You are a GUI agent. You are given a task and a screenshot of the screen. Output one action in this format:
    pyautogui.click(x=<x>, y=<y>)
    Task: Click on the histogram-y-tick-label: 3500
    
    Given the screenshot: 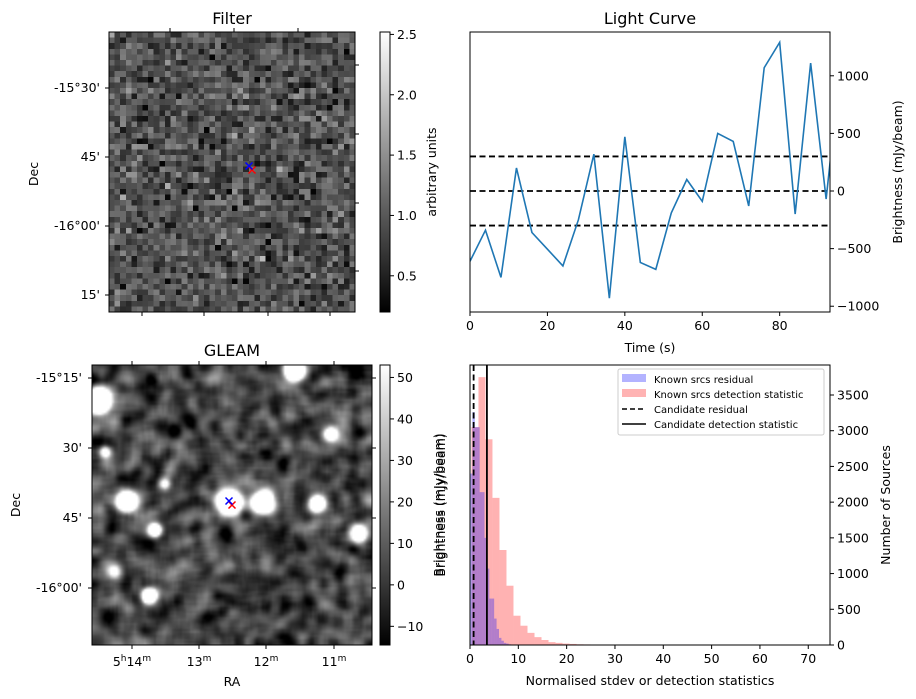 What is the action you would take?
    pyautogui.click(x=853, y=395)
    